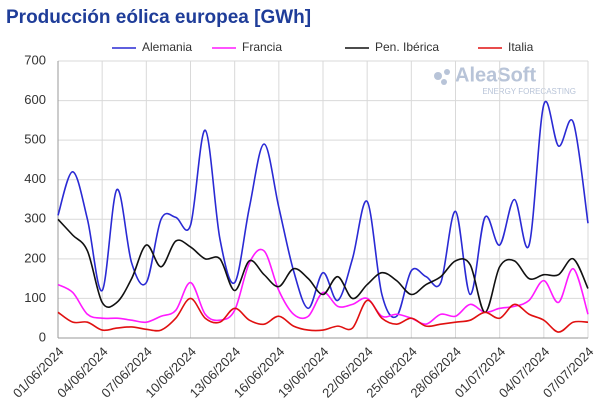 The height and width of the screenshot is (418, 600). I want to click on series-line, so click(323, 315).